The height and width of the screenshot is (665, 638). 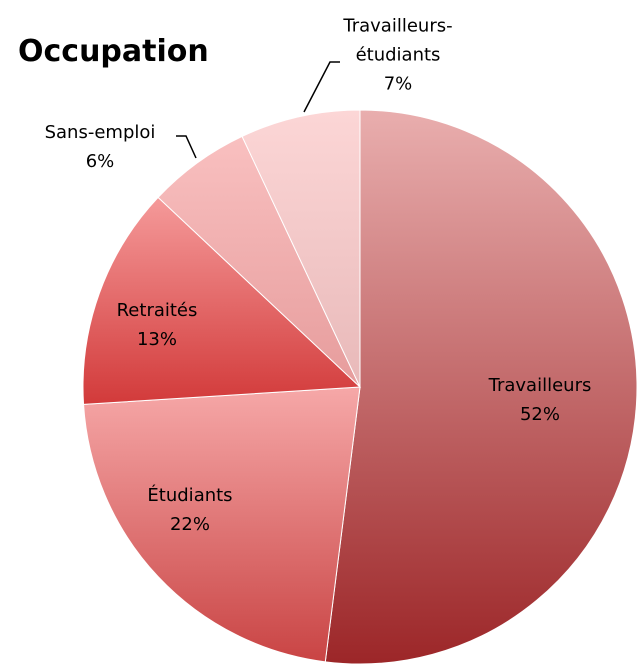 I want to click on slice-label: Sans-emploi 6%, so click(x=100, y=147).